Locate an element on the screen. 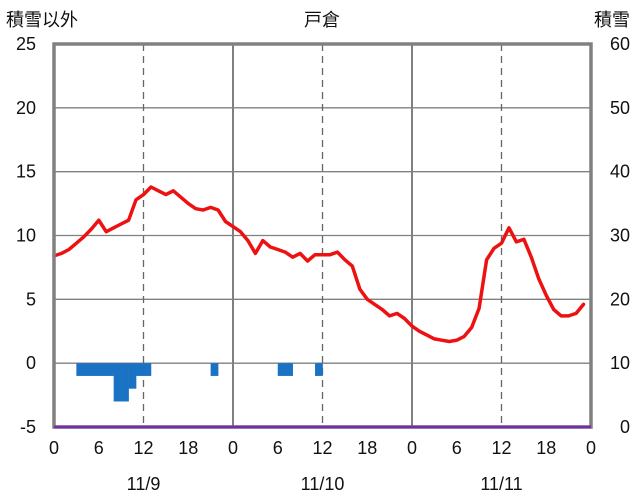  left-y-tick-label: 10 is located at coordinates (26, 236).